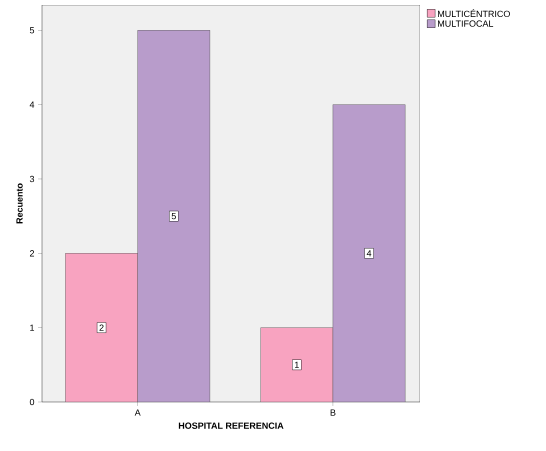 Image resolution: width=546 pixels, height=451 pixels. Describe the element at coordinates (231, 425) in the screenshot. I see `x-axis-title: HOSPITAL REFERENCIA` at that location.